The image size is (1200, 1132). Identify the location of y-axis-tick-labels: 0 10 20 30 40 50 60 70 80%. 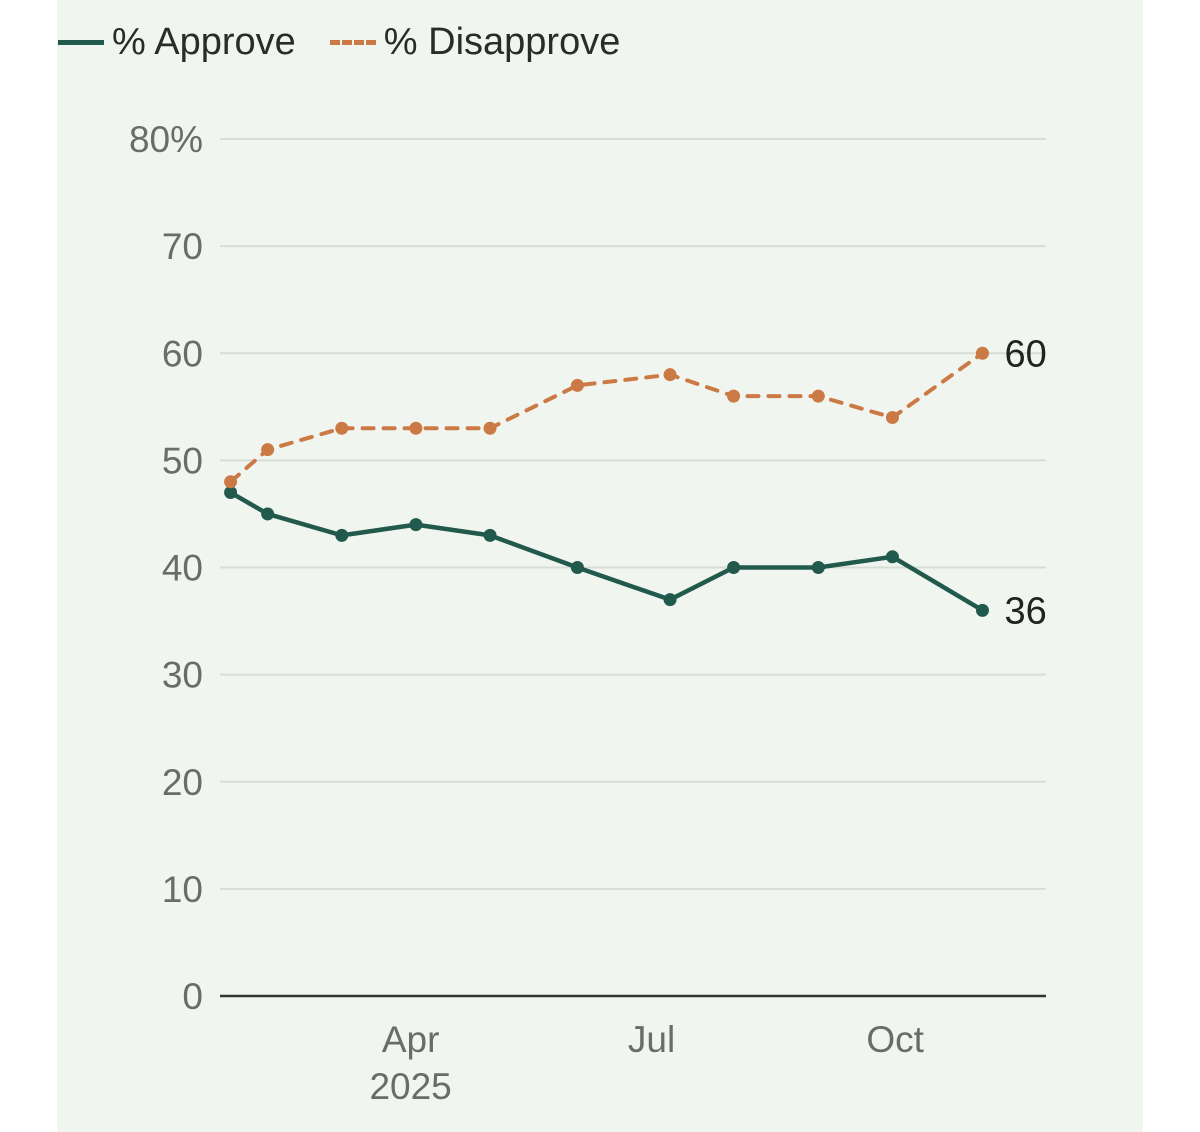
(166, 568).